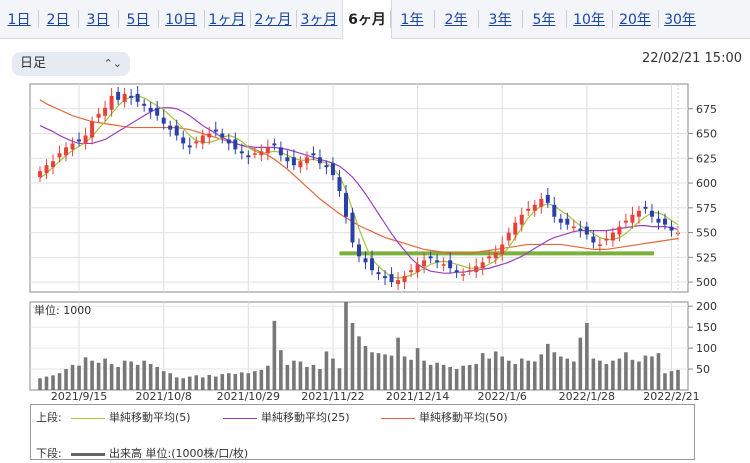 Image resolution: width=750 pixels, height=463 pixels. Describe the element at coordinates (671, 396) in the screenshot. I see `x-tick-label: 2022/2/21` at that location.